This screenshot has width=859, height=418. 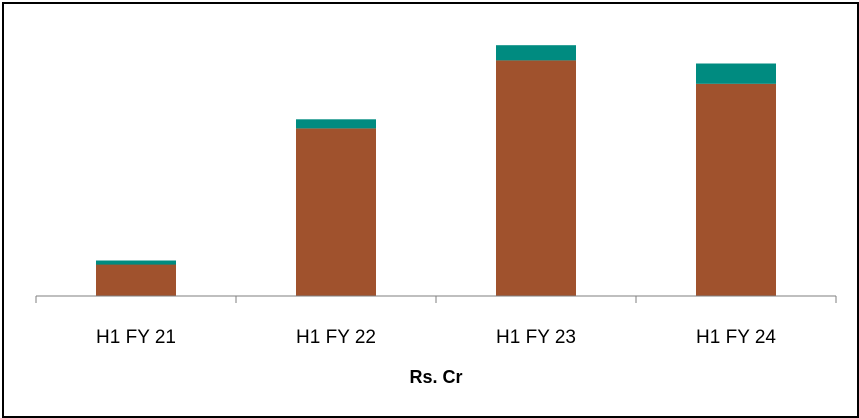 I want to click on x-axis-title: Rs. Cr, so click(x=435, y=377).